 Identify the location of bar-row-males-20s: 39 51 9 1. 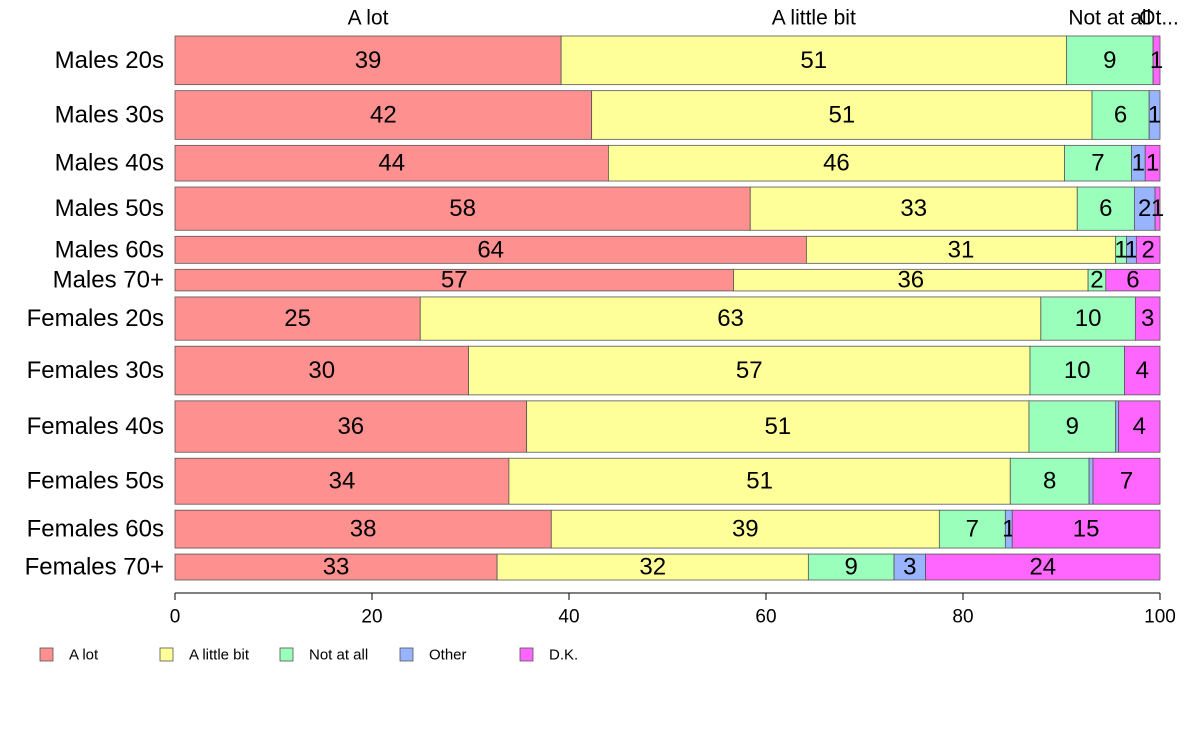
(668, 60).